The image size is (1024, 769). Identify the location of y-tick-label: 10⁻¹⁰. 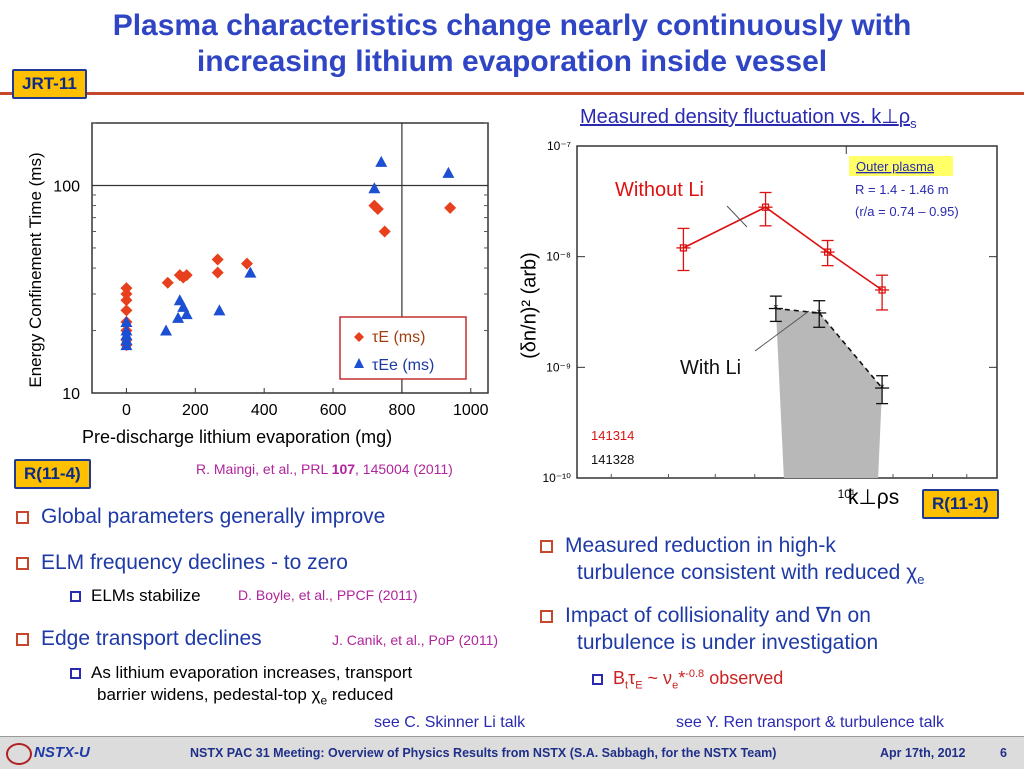
(557, 478).